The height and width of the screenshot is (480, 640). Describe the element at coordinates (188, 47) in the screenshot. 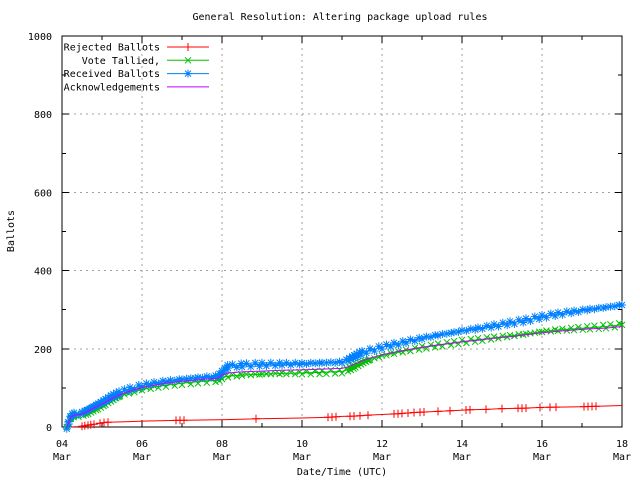

I see `legend-marker-plus-icon` at that location.